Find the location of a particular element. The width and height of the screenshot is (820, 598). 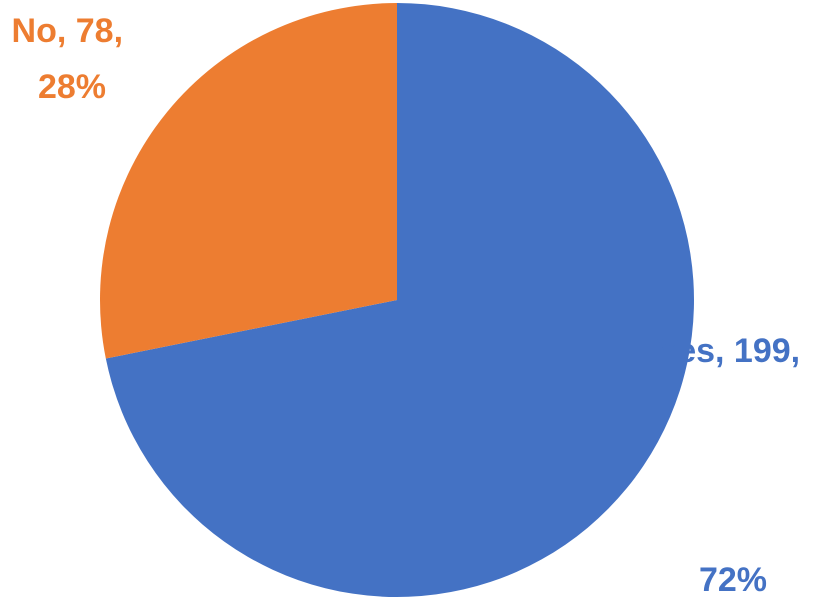

label-no-line1: No, 78, is located at coordinates (67, 31).